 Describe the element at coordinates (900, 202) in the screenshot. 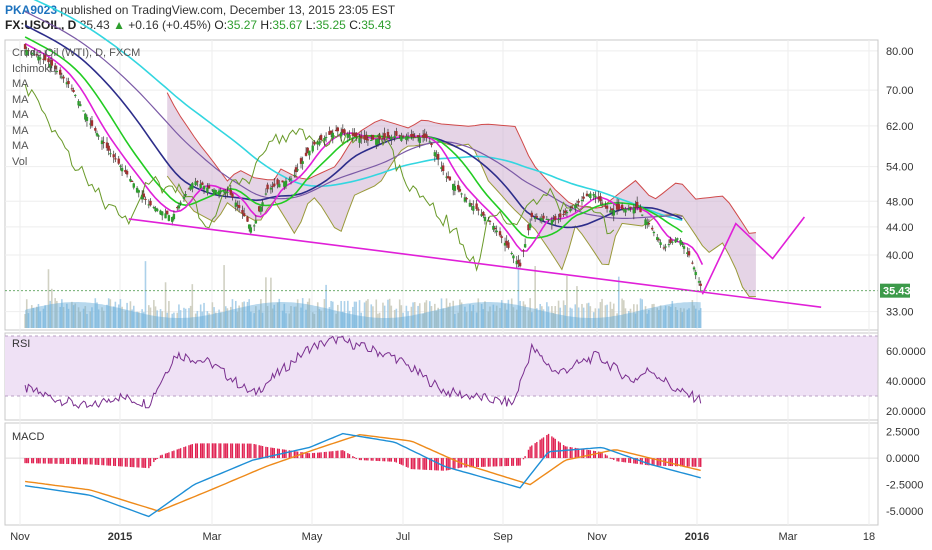

I see `price-tick-label: 48.00` at that location.